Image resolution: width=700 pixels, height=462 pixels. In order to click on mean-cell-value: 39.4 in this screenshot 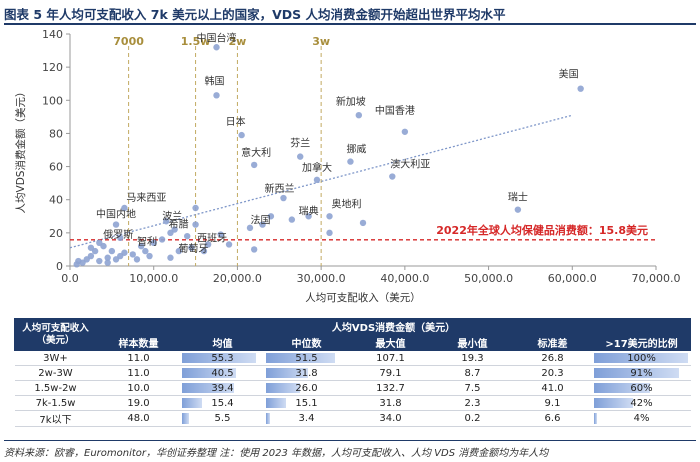, I will do `click(222, 388)`.